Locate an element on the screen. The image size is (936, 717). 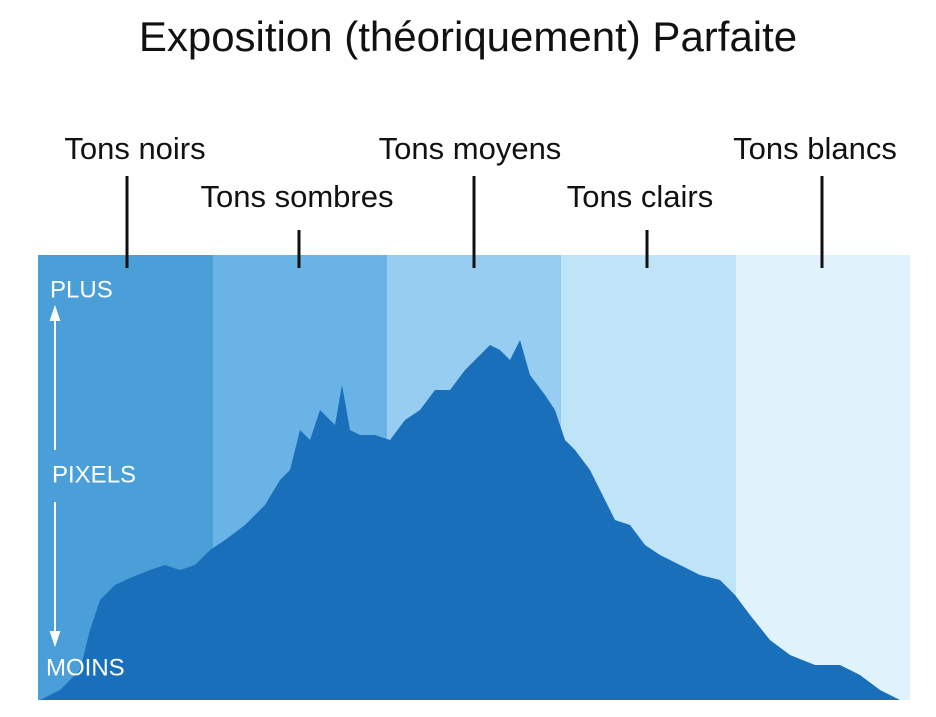
zone-label: Tons sombres is located at coordinates (297, 196).